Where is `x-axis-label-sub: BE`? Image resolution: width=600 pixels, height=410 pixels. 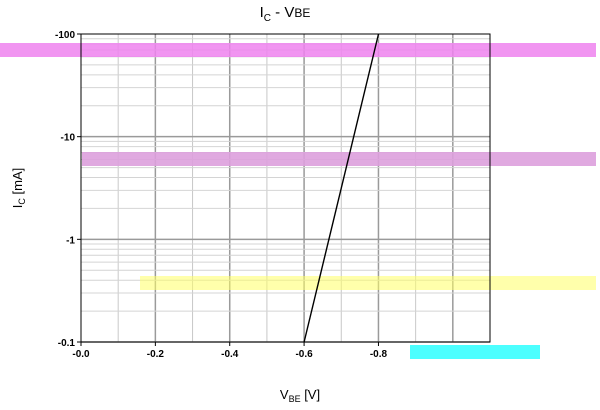
x-axis-label-sub: BE is located at coordinates (295, 399).